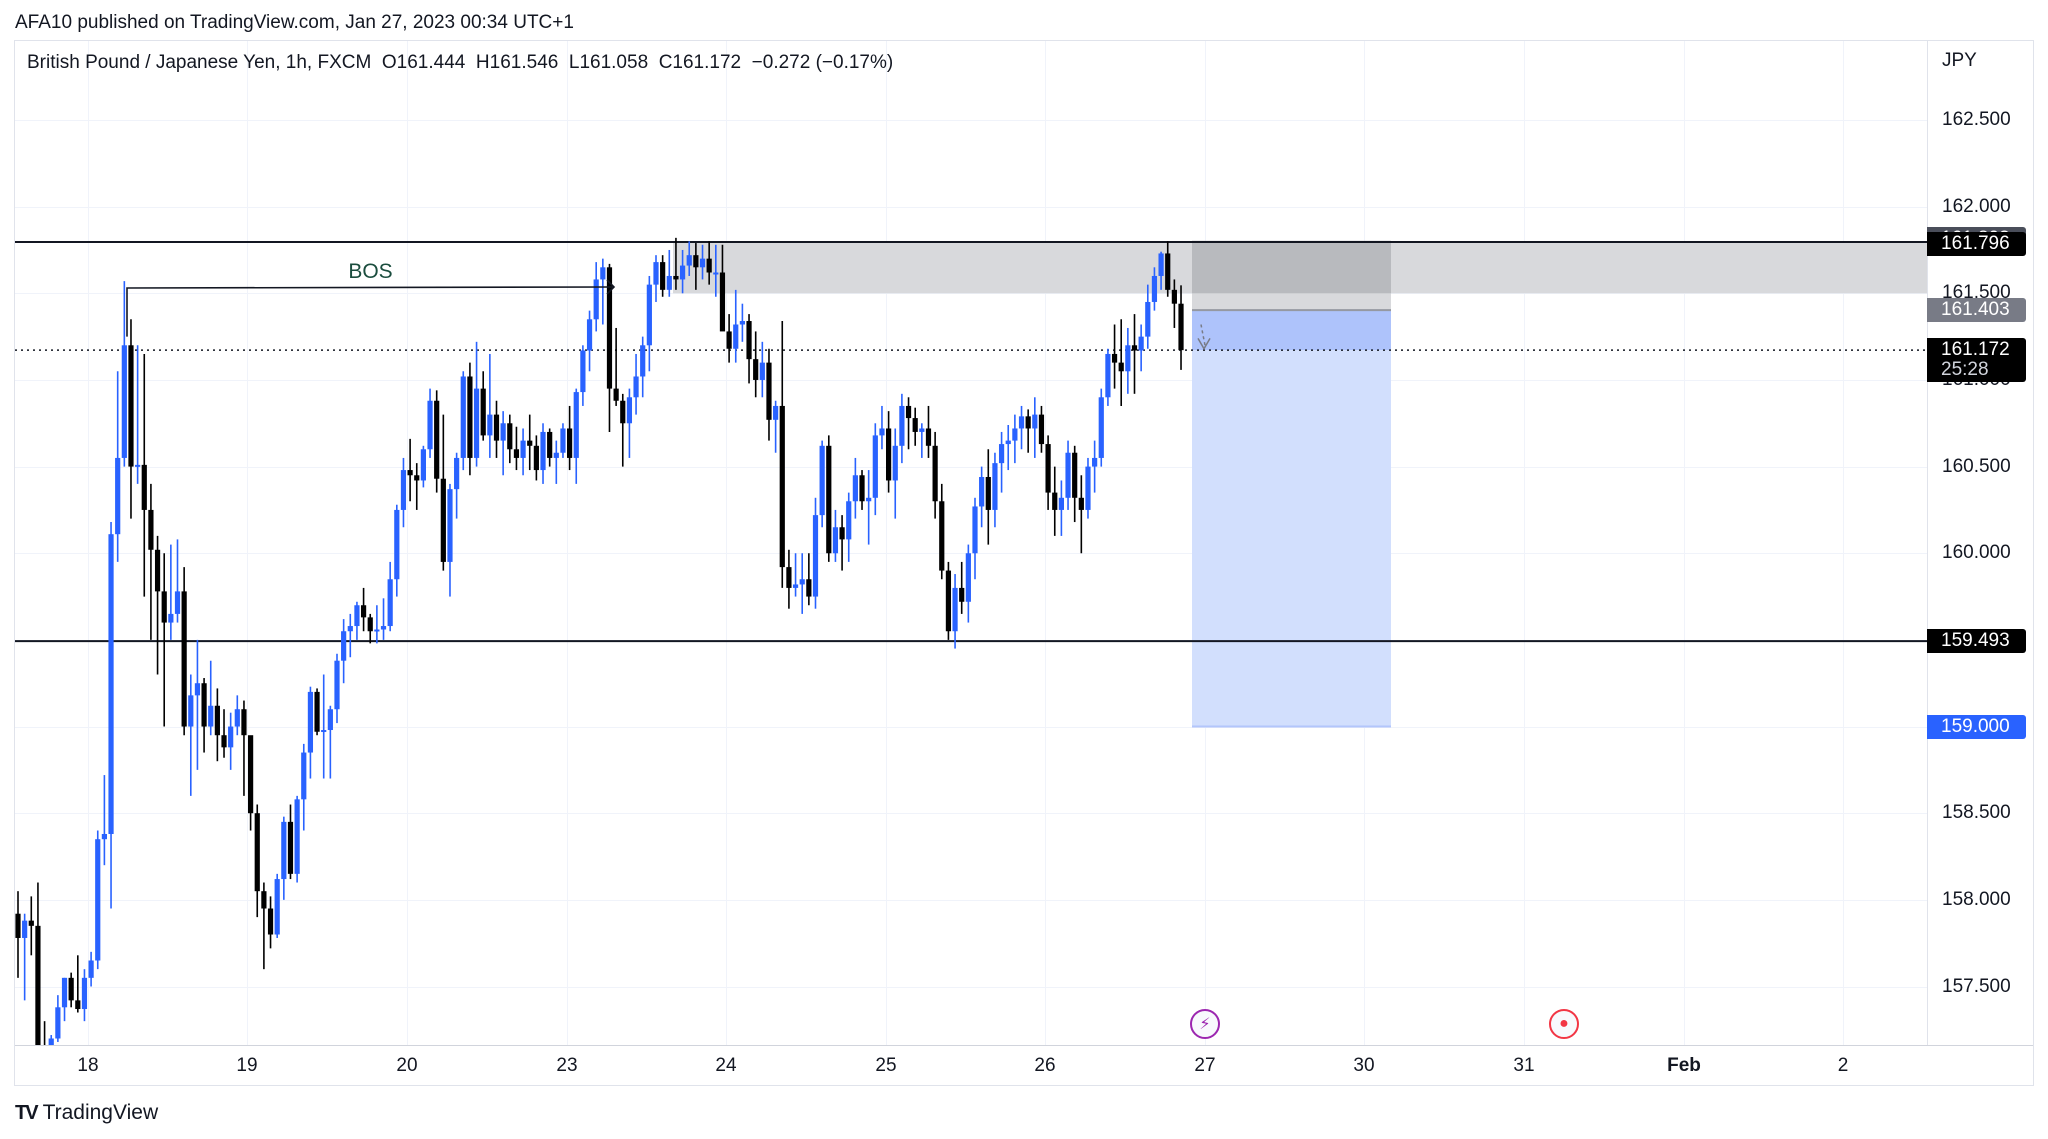 The width and height of the screenshot is (2048, 1139). What do you see at coordinates (1291, 267) in the screenshot?
I see `stop-loss-overlap` at bounding box center [1291, 267].